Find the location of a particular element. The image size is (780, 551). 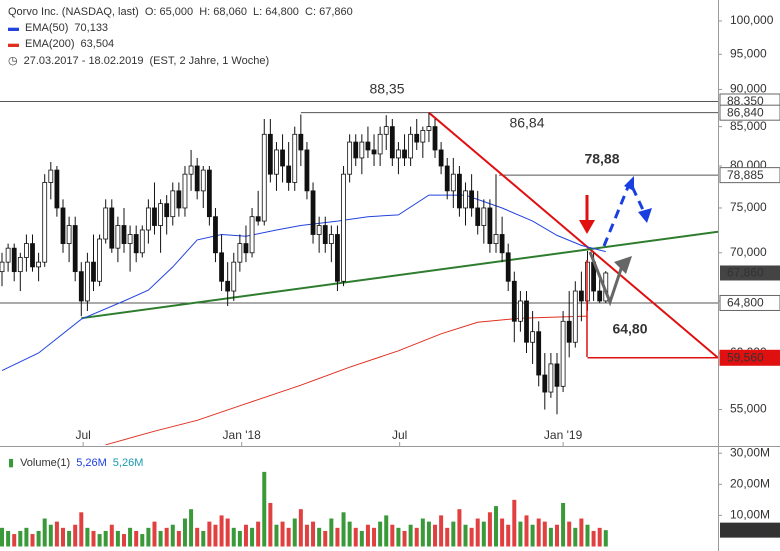

price-tag is located at coordinates (749, 175).